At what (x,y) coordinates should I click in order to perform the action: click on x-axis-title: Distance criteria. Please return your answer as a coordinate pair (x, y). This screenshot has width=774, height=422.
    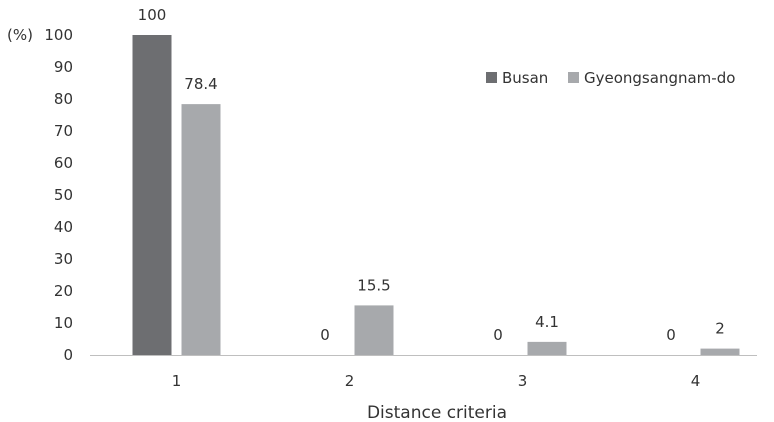
    Looking at the image, I should click on (437, 412).